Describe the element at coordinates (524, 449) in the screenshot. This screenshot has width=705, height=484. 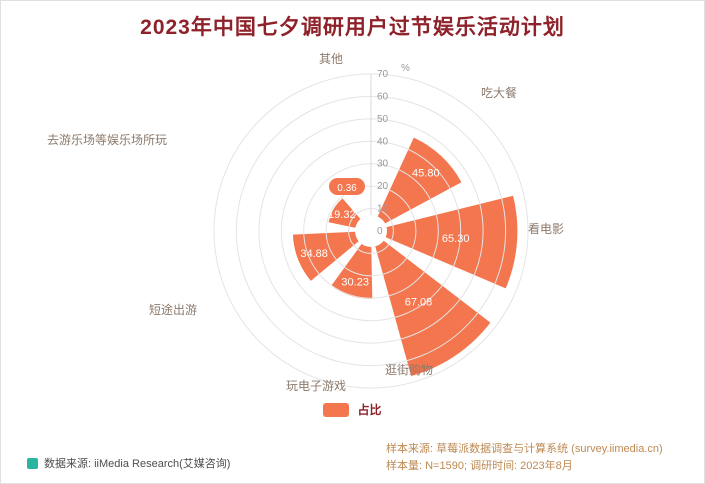
I see `sample-source-line: 样本来源: 草莓派数据调查与计算系统 (survey.iimedia.cn)` at that location.